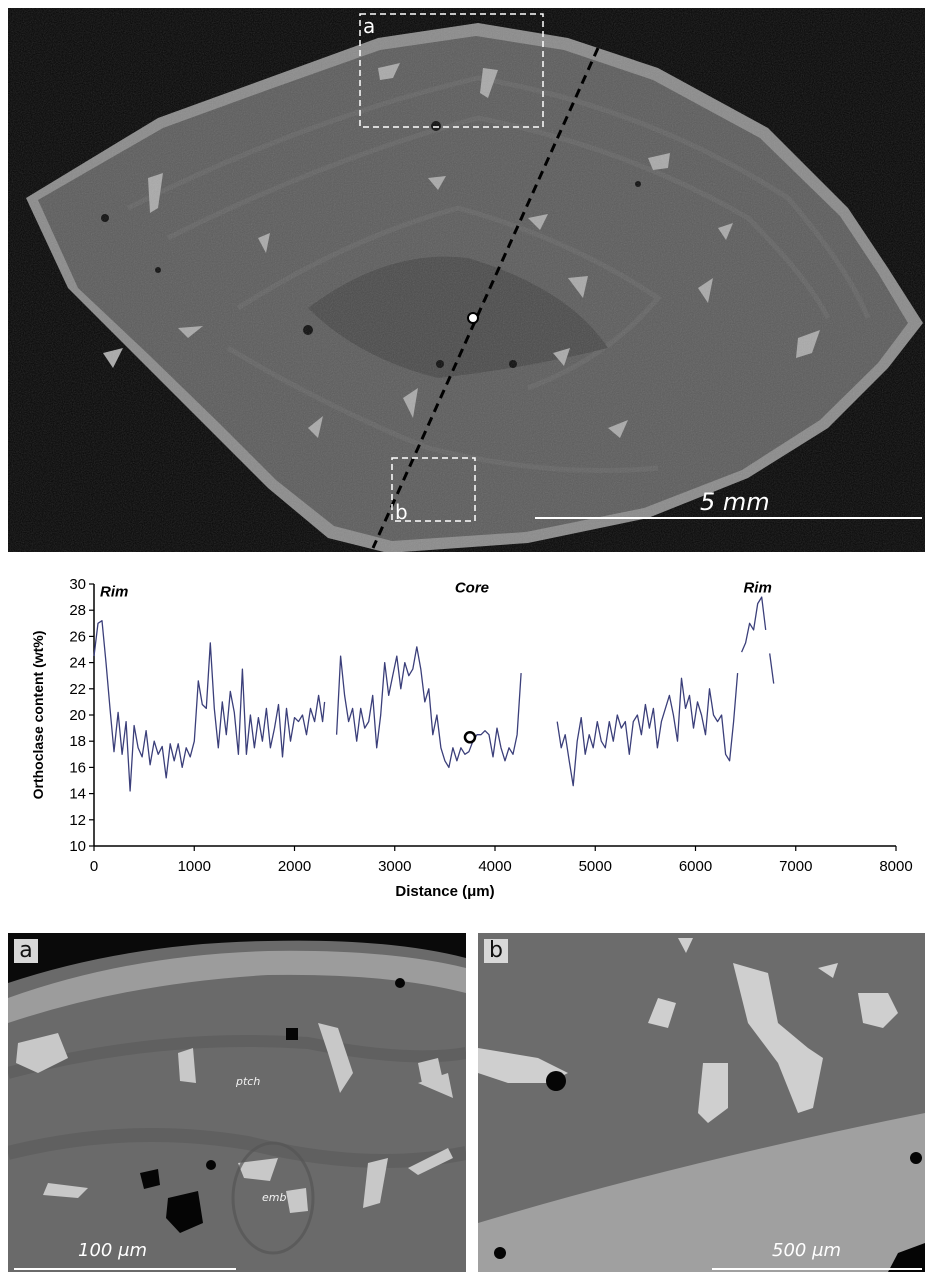 The width and height of the screenshot is (925, 1275). Describe the element at coordinates (595, 866) in the screenshot. I see `x-tick-label: 5000` at that location.